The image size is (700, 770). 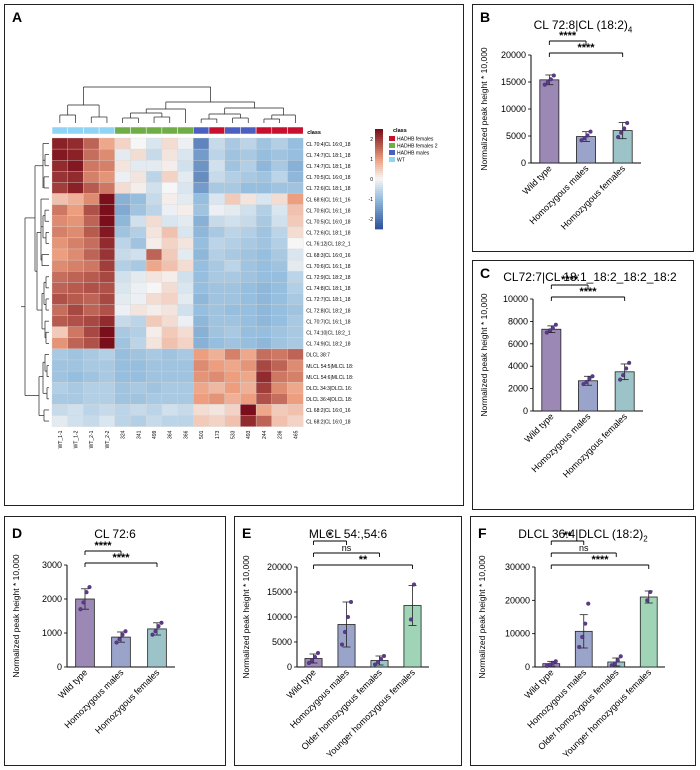 I want to click on significance-label: ns, so click(x=584, y=548).